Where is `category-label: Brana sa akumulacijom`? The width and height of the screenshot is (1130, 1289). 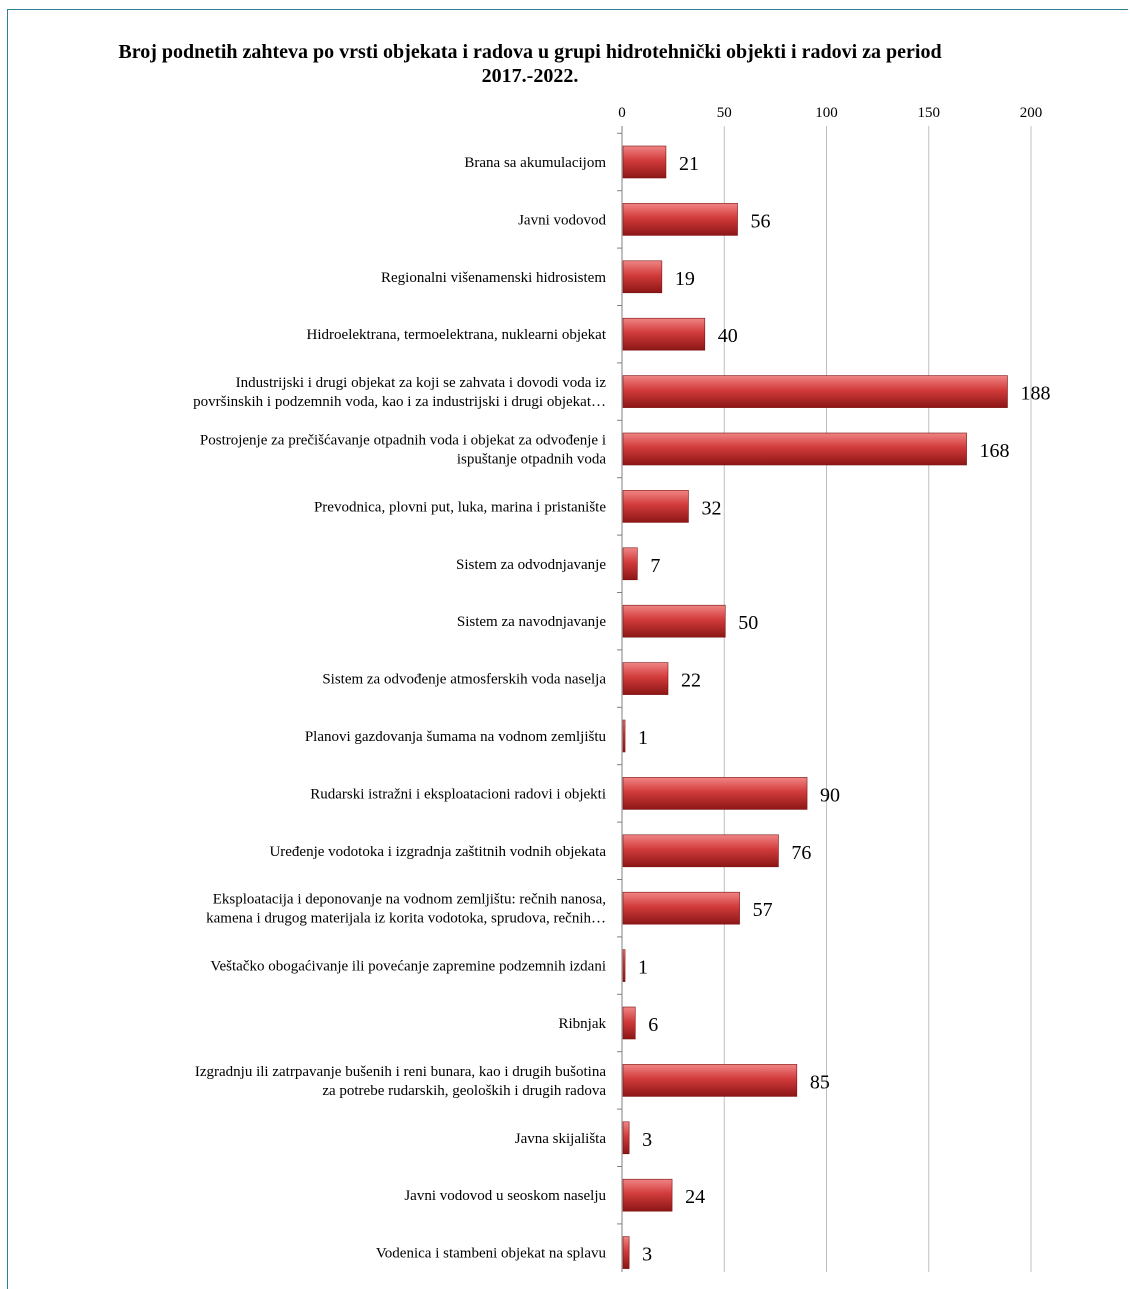
category-label: Brana sa akumulacijom is located at coordinates (535, 163).